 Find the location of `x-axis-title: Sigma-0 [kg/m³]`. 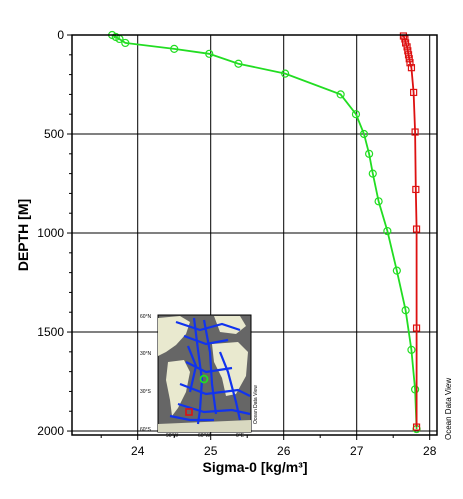

x-axis-title: Sigma-0 [kg/m³] is located at coordinates (254, 467).